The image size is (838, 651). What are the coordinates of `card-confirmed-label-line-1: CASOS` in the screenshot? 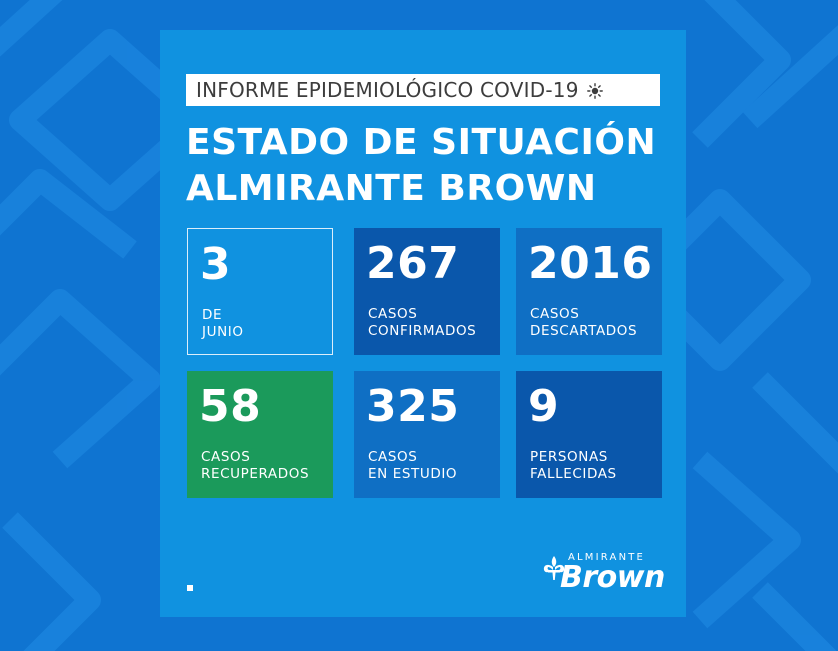 It's located at (393, 314).